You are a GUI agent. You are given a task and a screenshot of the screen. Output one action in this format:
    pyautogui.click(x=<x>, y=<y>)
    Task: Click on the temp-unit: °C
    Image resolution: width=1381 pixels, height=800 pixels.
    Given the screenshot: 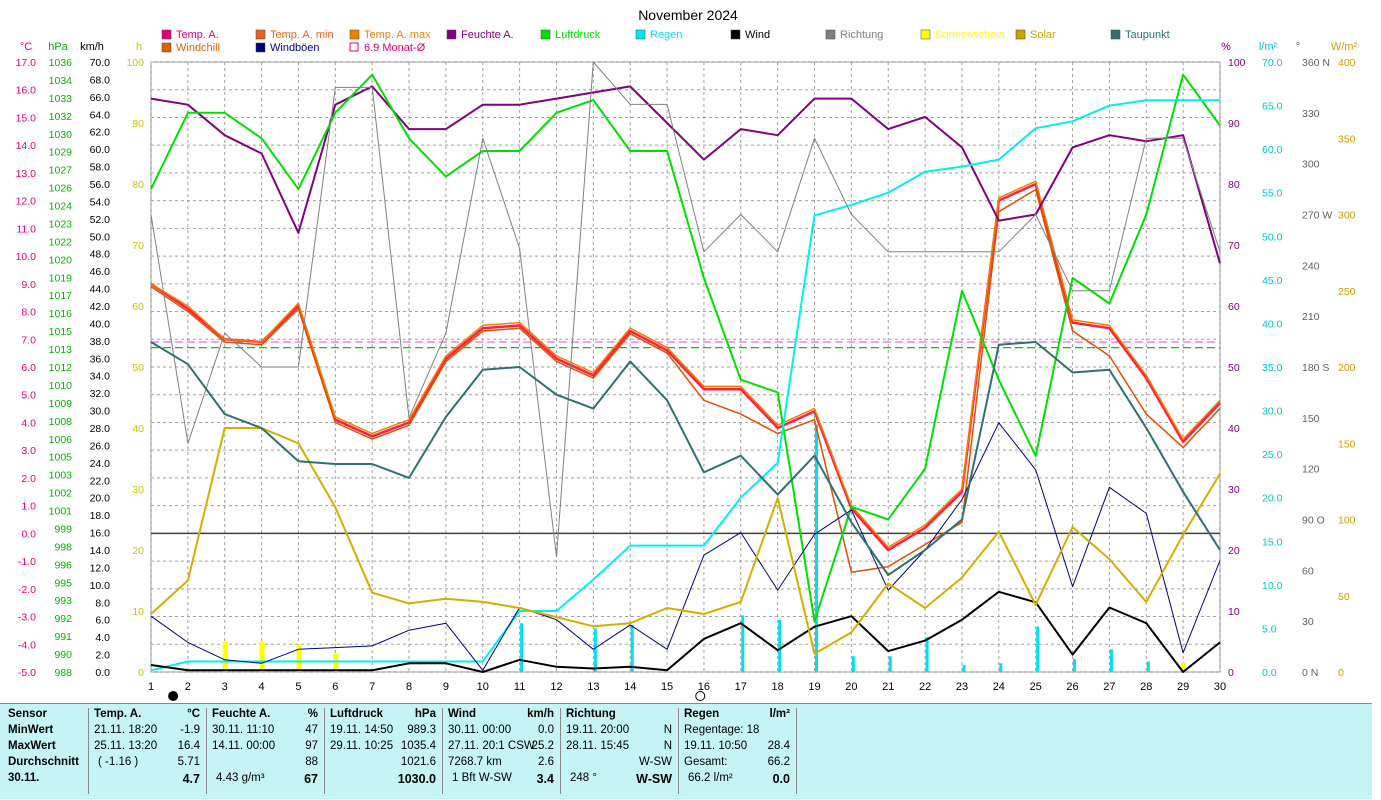 What is the action you would take?
    pyautogui.click(x=193, y=714)
    